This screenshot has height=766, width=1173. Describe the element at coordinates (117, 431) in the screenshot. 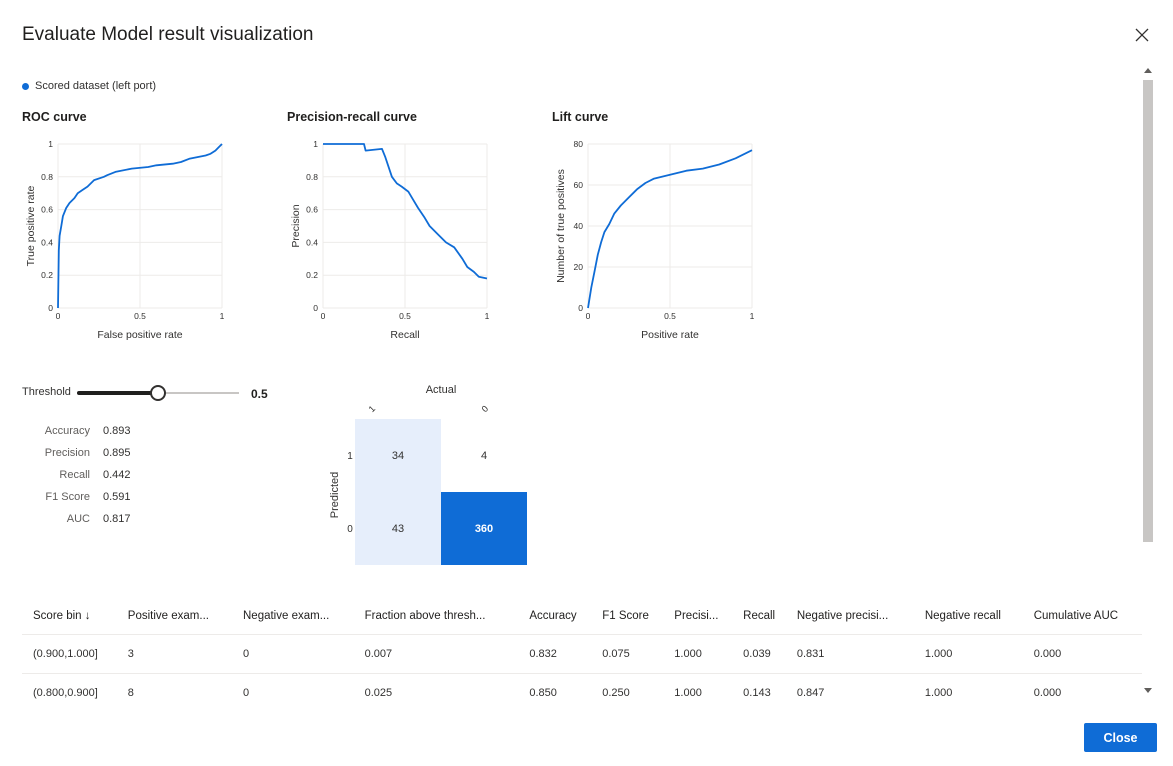

I see `metric-value: 0.893` at that location.